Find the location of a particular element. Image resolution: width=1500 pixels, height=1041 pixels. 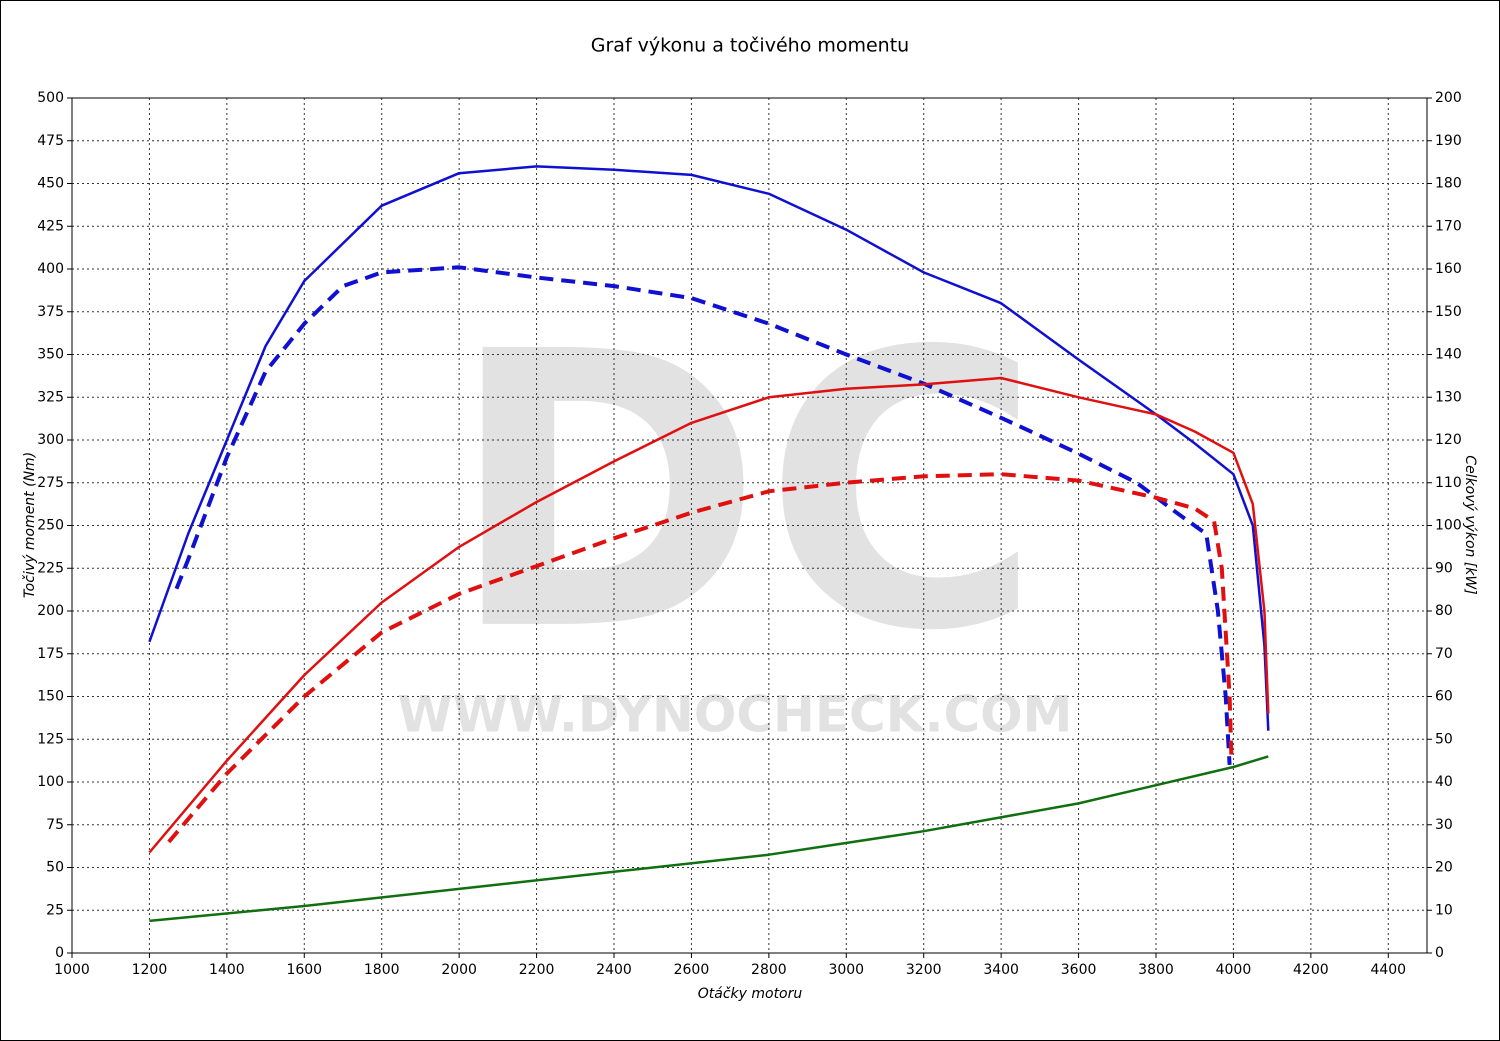

x-tick-label: 3600 is located at coordinates (1079, 970).